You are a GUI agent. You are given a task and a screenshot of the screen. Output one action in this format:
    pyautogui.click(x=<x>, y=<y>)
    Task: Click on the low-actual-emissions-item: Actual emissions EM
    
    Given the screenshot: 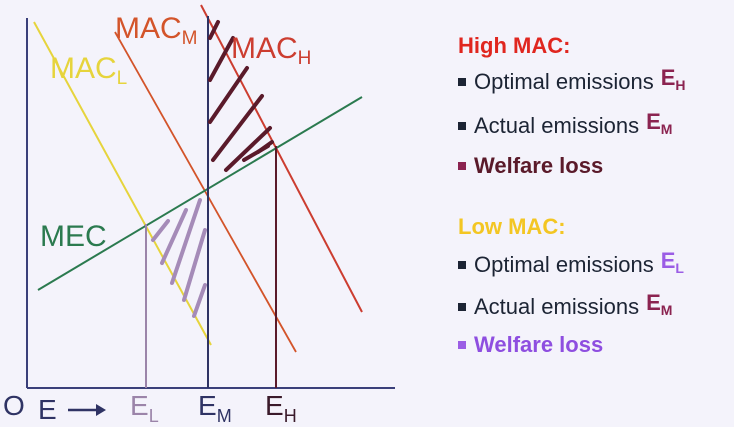 What is the action you would take?
    pyautogui.click(x=571, y=306)
    